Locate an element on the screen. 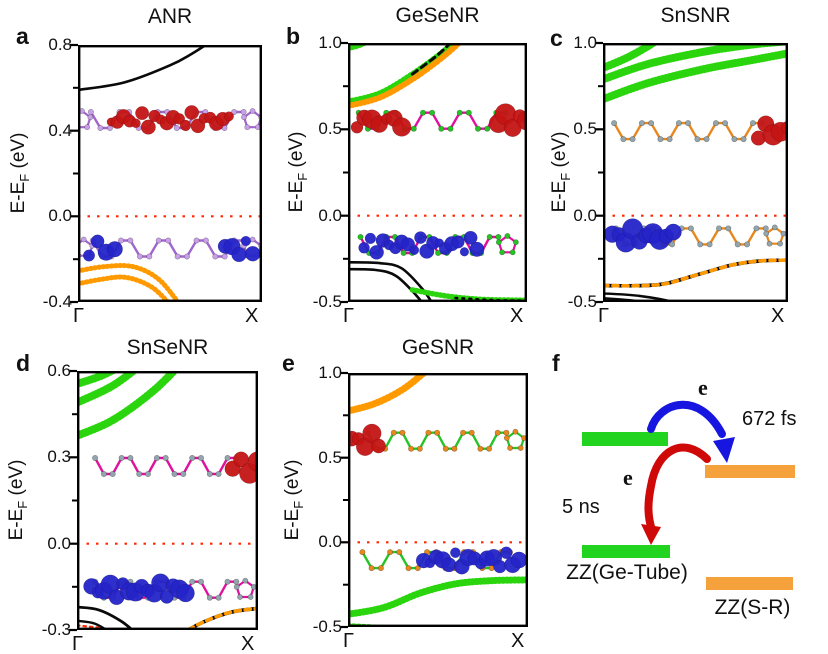  electron-label-slow: e is located at coordinates (628, 477).